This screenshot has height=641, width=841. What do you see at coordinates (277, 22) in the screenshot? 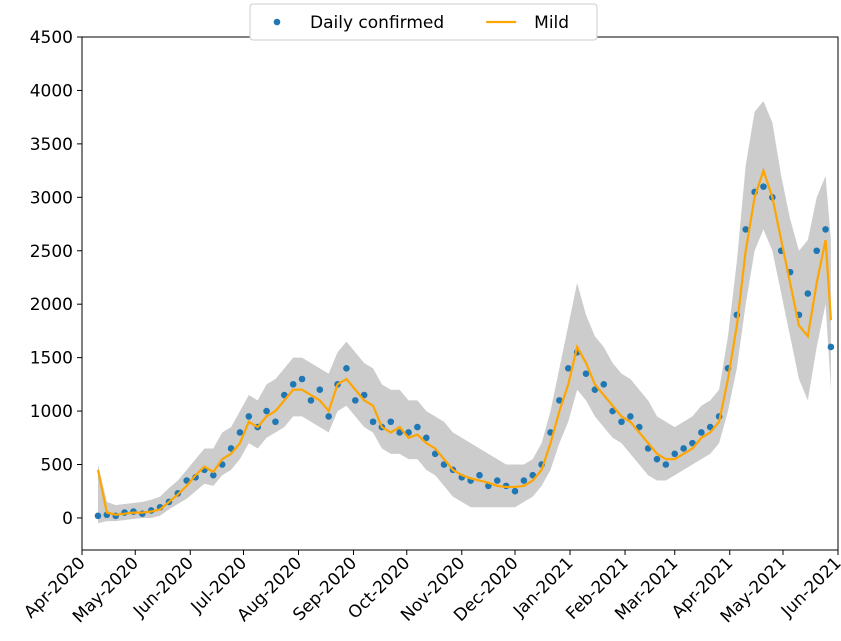
I see `legend-marker` at bounding box center [277, 22].